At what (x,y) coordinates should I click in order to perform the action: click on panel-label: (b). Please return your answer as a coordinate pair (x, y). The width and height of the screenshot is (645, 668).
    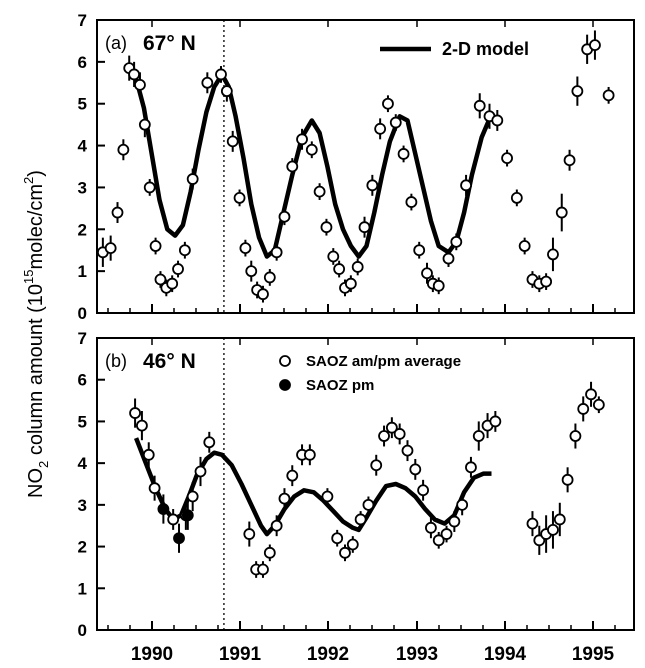
    Looking at the image, I should click on (116, 361).